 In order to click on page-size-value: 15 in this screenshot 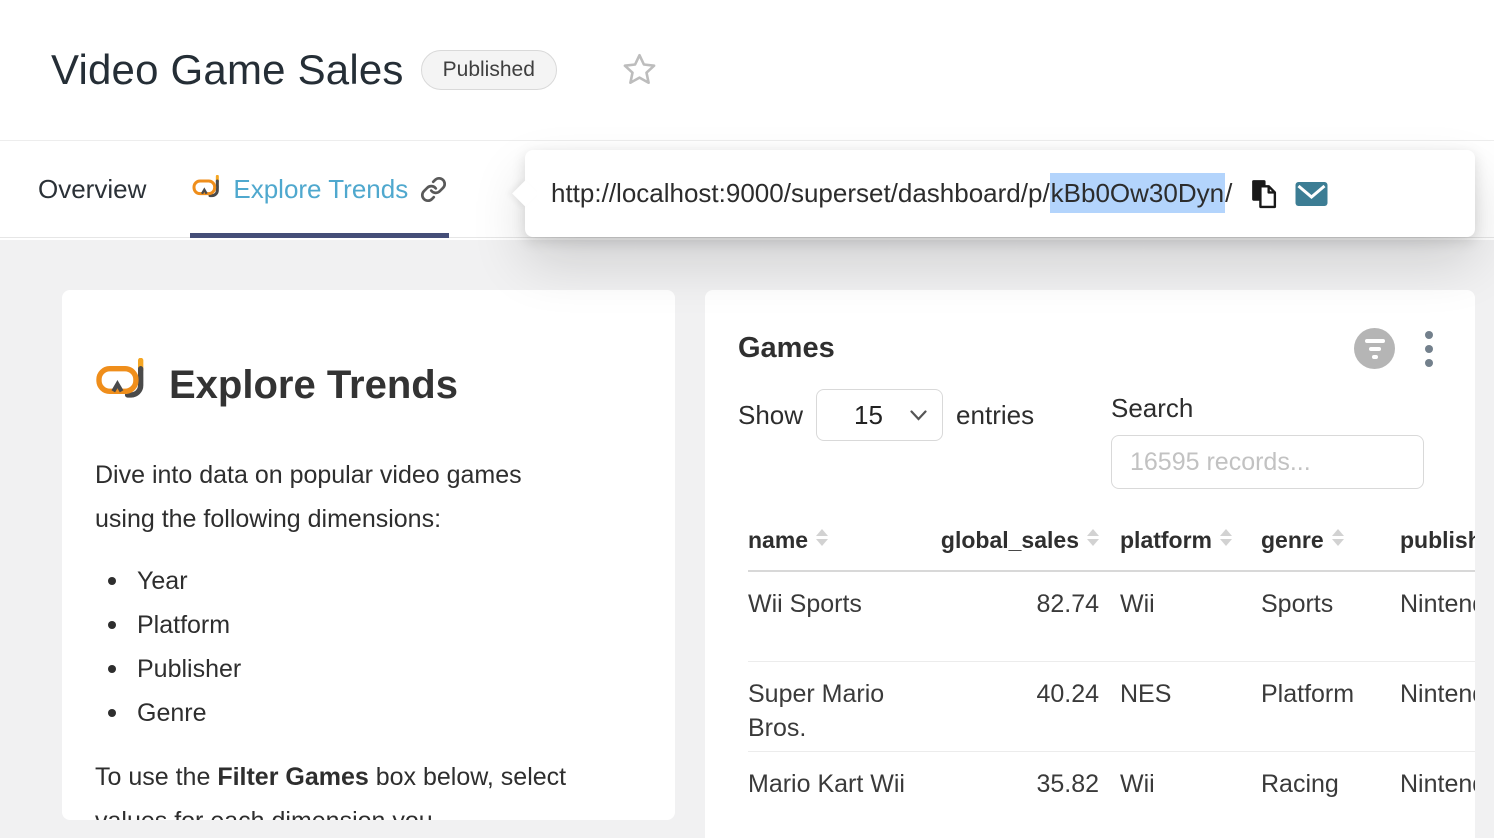, I will do `click(868, 414)`.